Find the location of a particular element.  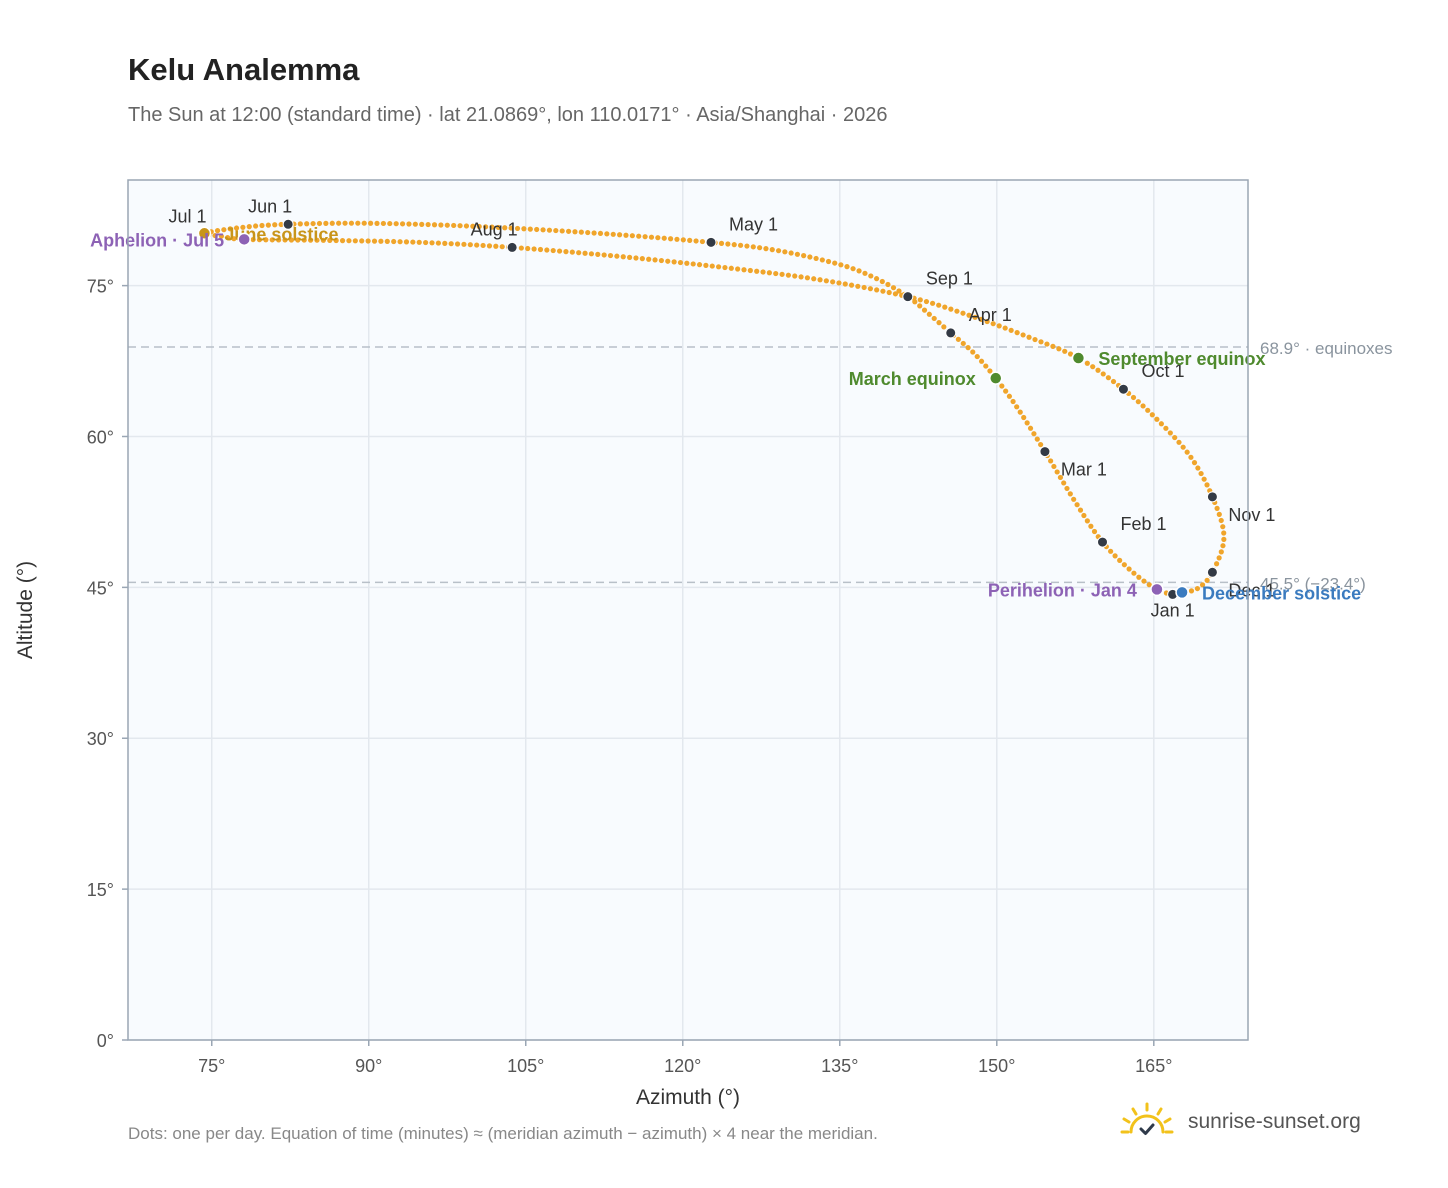

y-tick-label: 15° is located at coordinates (100, 890).